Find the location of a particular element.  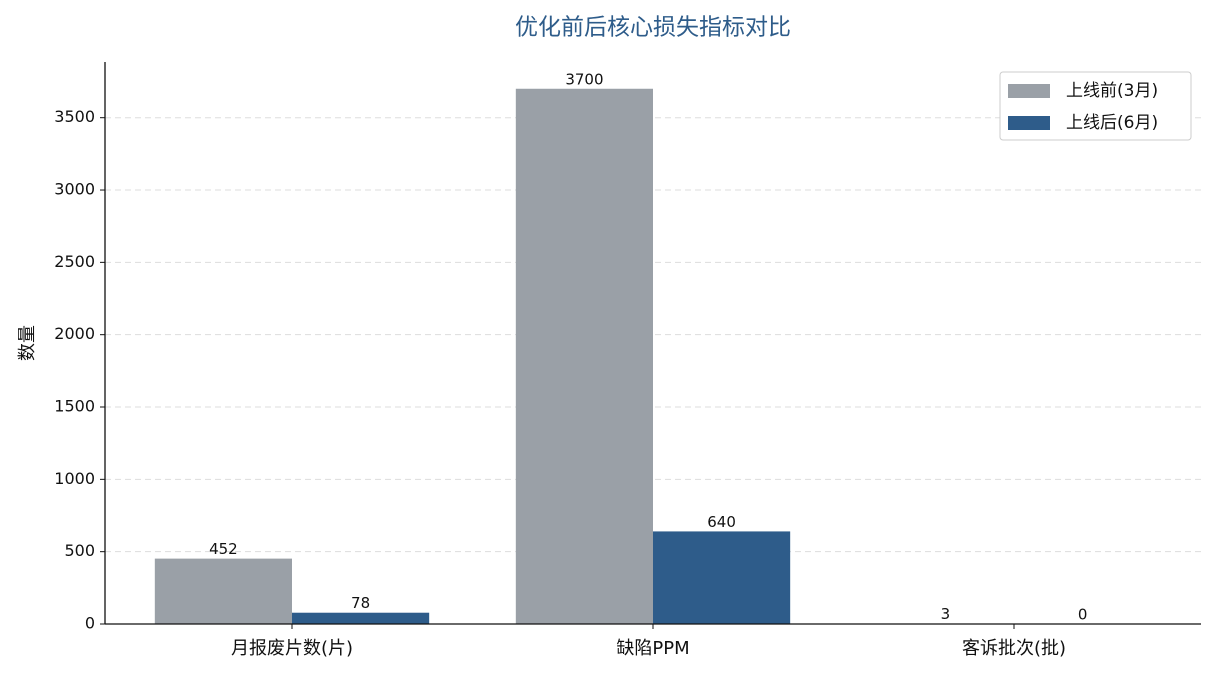

y-tick-label: 500 is located at coordinates (79, 550).